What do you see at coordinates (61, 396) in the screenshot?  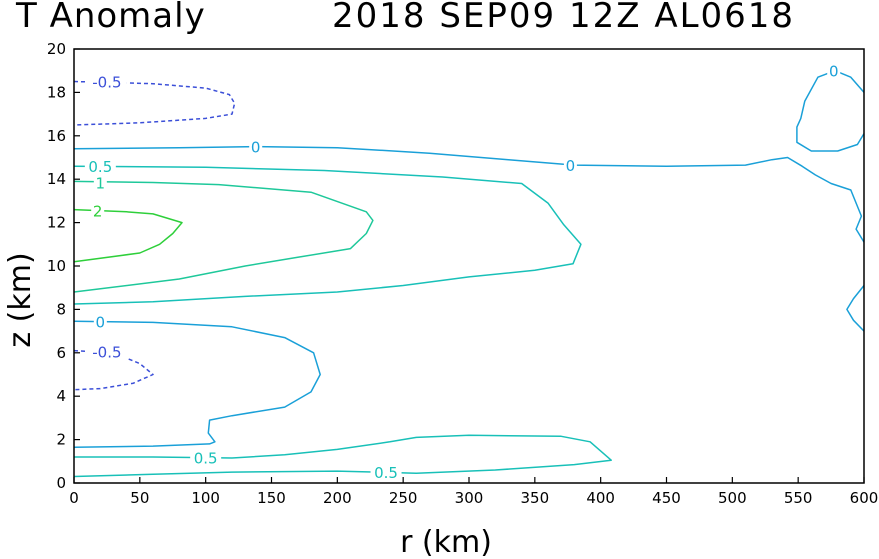 I see `y-tick-label: 4` at bounding box center [61, 396].